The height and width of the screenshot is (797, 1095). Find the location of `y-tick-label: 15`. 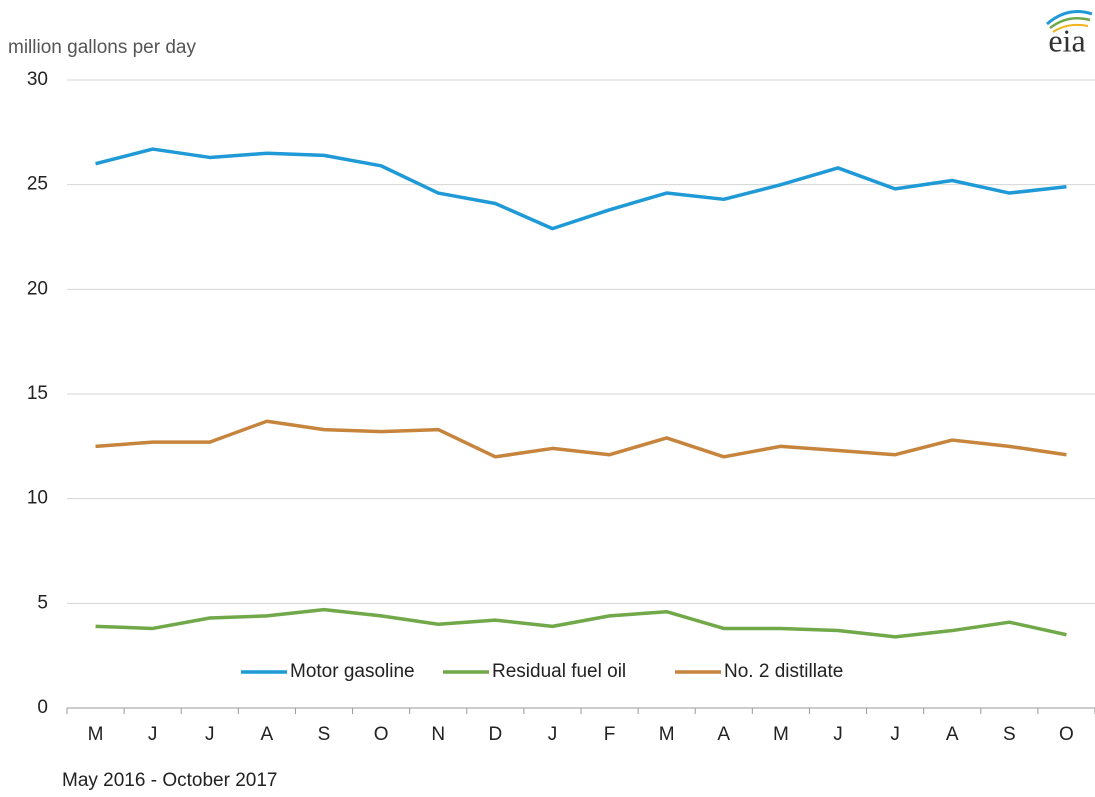

y-tick-label: 15 is located at coordinates (37, 393).